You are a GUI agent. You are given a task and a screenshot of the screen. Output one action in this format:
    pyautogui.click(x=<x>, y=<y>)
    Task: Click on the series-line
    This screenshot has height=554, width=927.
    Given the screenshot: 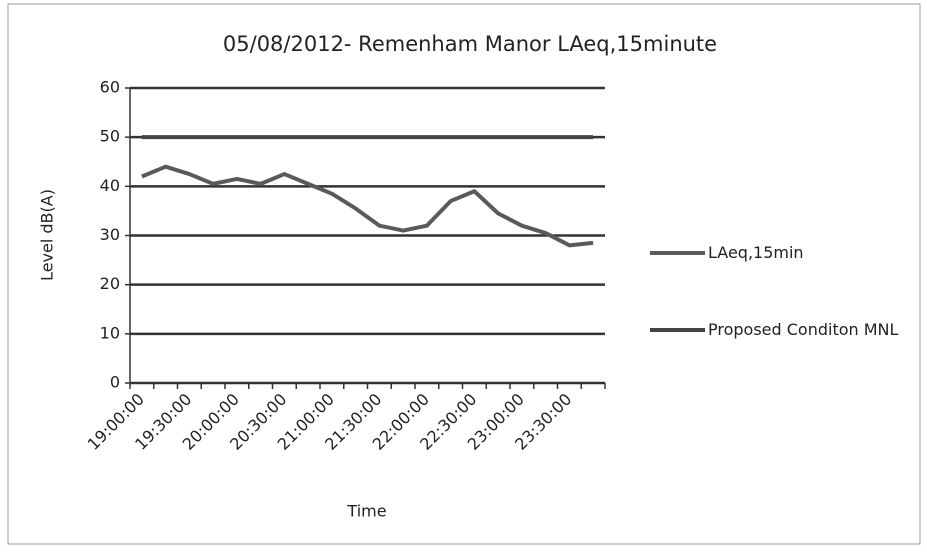 What is the action you would take?
    pyautogui.click(x=367, y=206)
    